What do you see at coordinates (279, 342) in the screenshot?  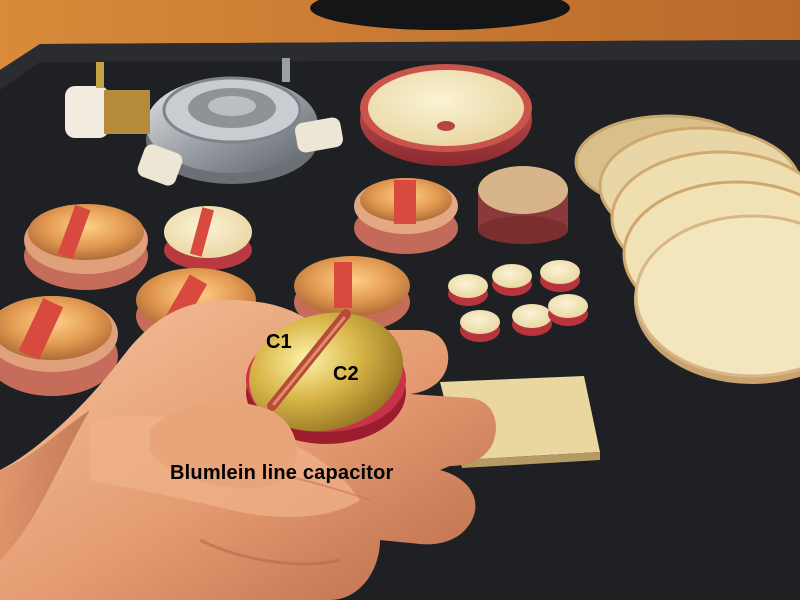 I see `c1-label: C1` at bounding box center [279, 342].